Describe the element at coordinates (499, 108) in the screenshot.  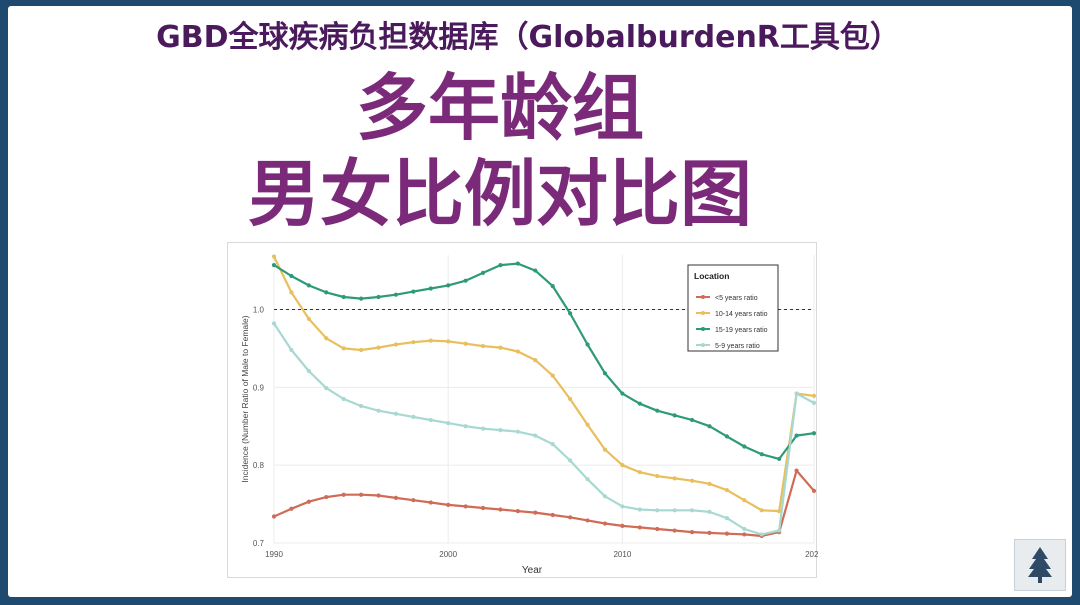
I see `main-title-line1: 多年龄组` at that location.